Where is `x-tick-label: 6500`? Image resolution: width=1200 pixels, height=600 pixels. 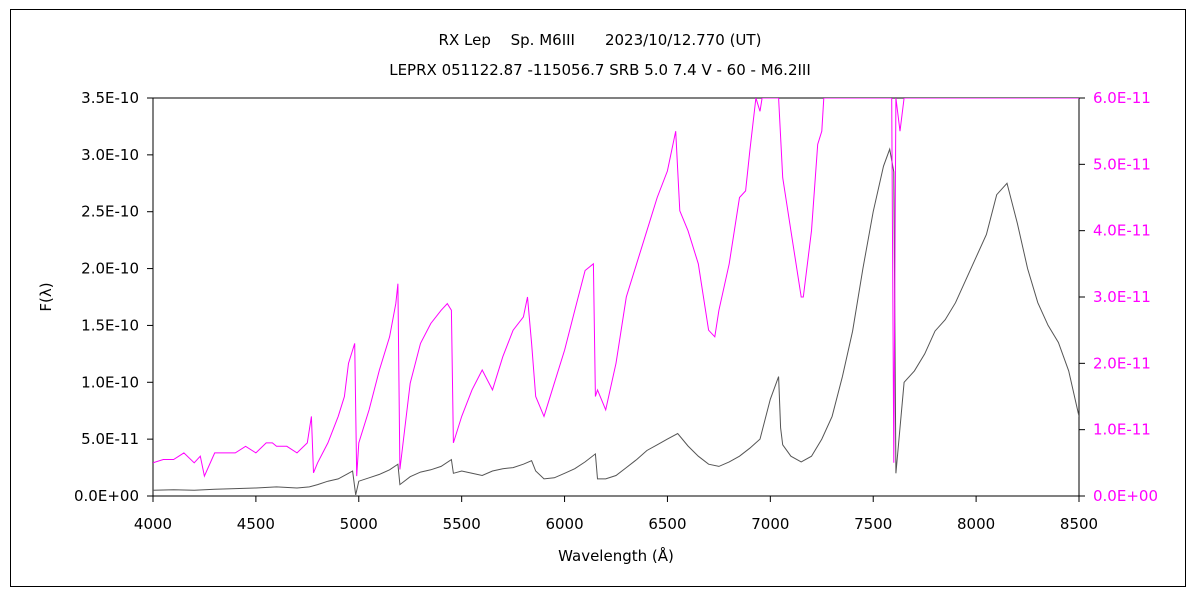 x-tick-label: 6500 is located at coordinates (667, 524).